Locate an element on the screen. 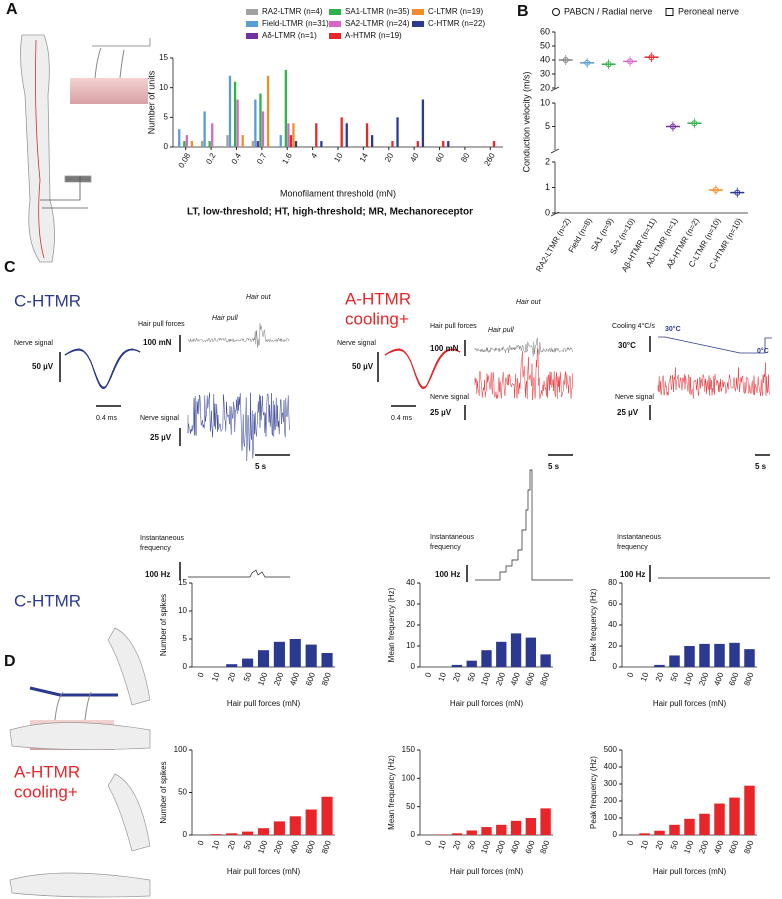 The image size is (782, 899). x-tick-label: 40 is located at coordinates (414, 157).